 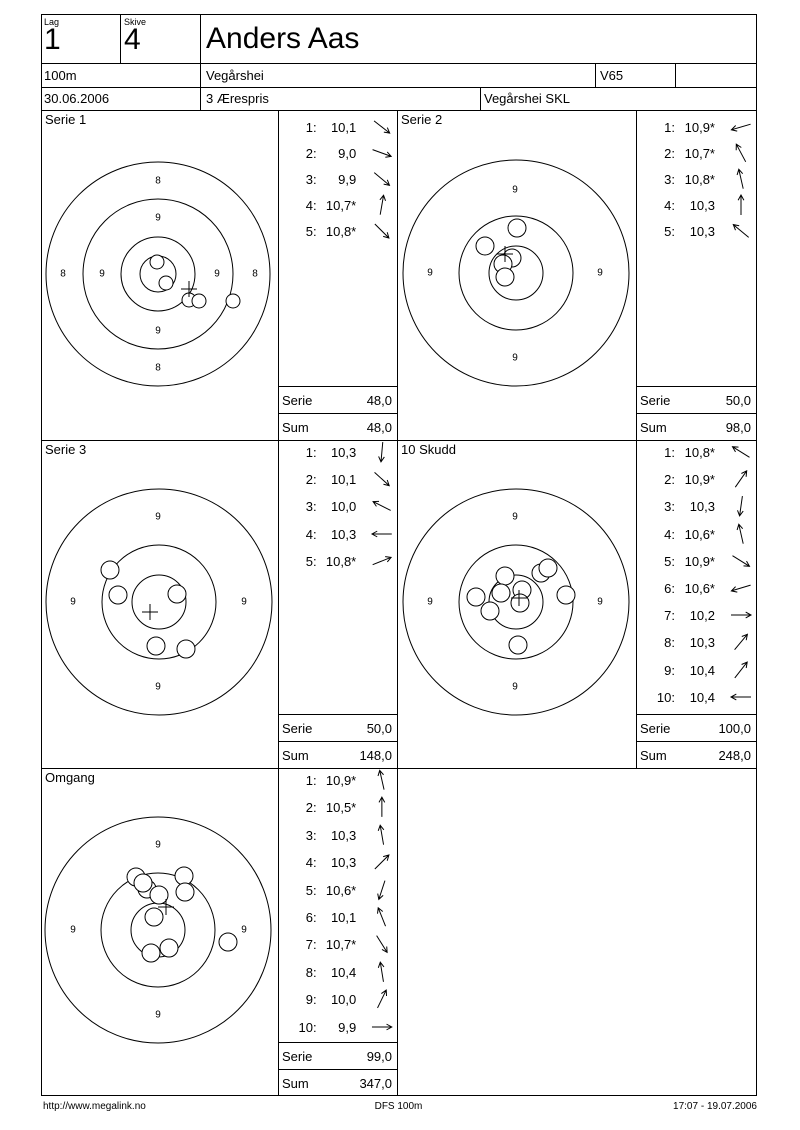 What do you see at coordinates (341, 205) in the screenshot?
I see `shot-score: 10,7*` at bounding box center [341, 205].